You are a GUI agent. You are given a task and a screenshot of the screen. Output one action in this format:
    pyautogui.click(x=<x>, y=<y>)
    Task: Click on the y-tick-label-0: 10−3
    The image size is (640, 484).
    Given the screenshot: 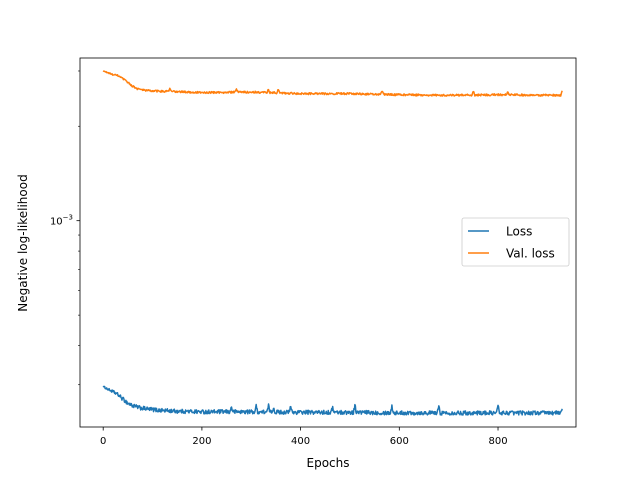 What is the action you would take?
    pyautogui.click(x=61, y=221)
    